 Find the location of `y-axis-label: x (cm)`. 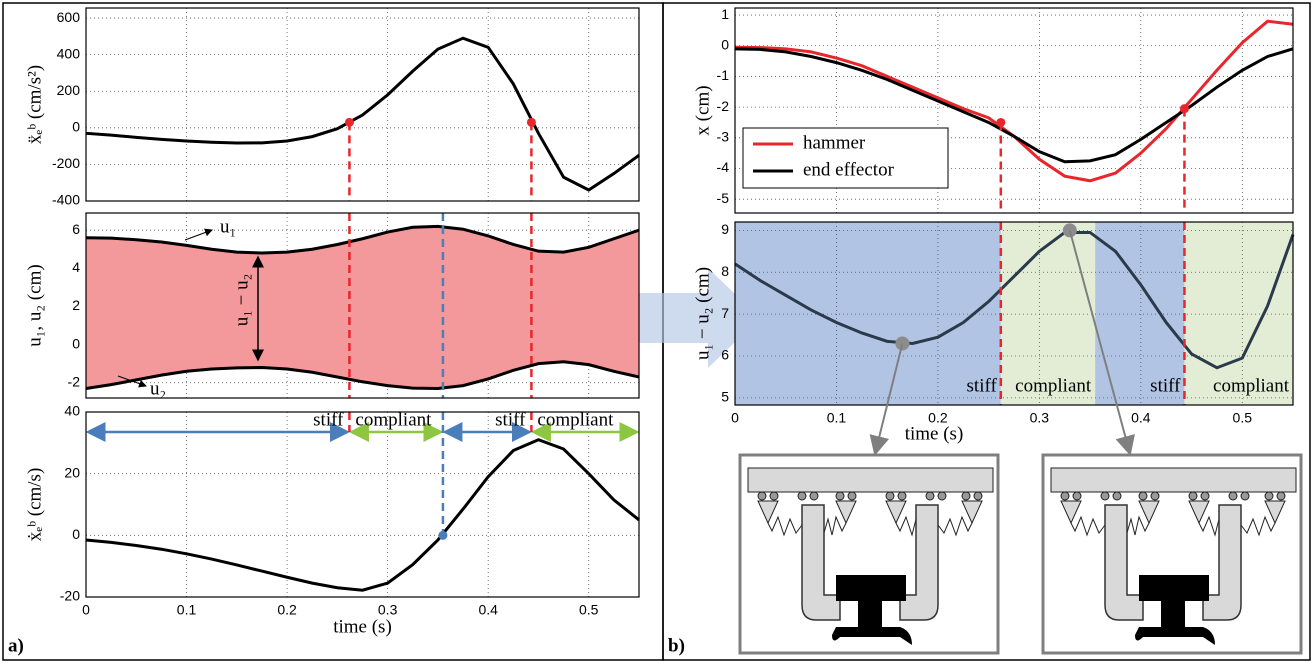

y-axis-label: x (cm) is located at coordinates (702, 110).